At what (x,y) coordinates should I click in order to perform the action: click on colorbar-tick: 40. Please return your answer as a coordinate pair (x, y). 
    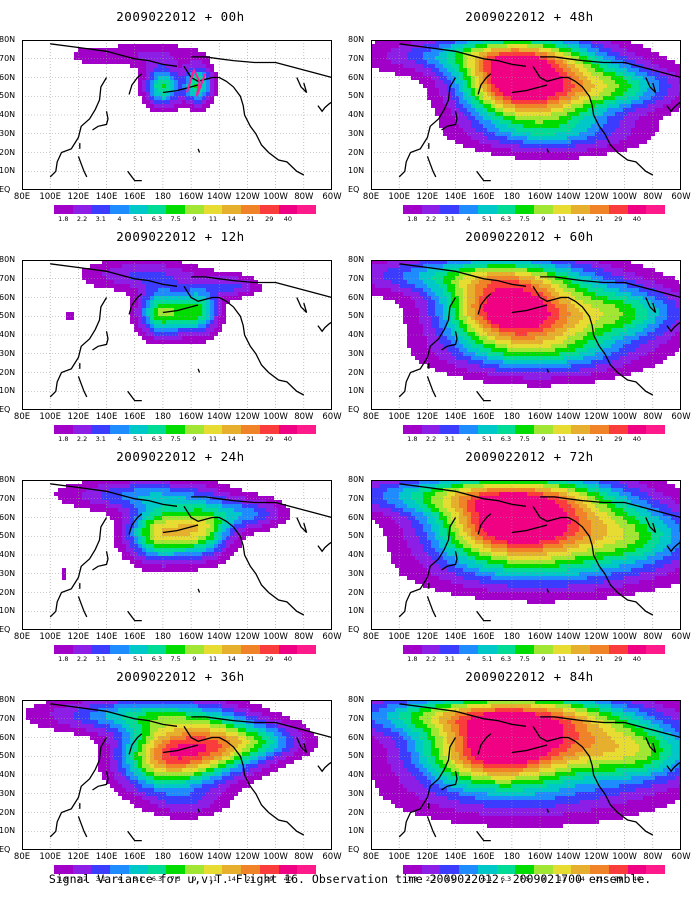
    Looking at the image, I should click on (637, 659).